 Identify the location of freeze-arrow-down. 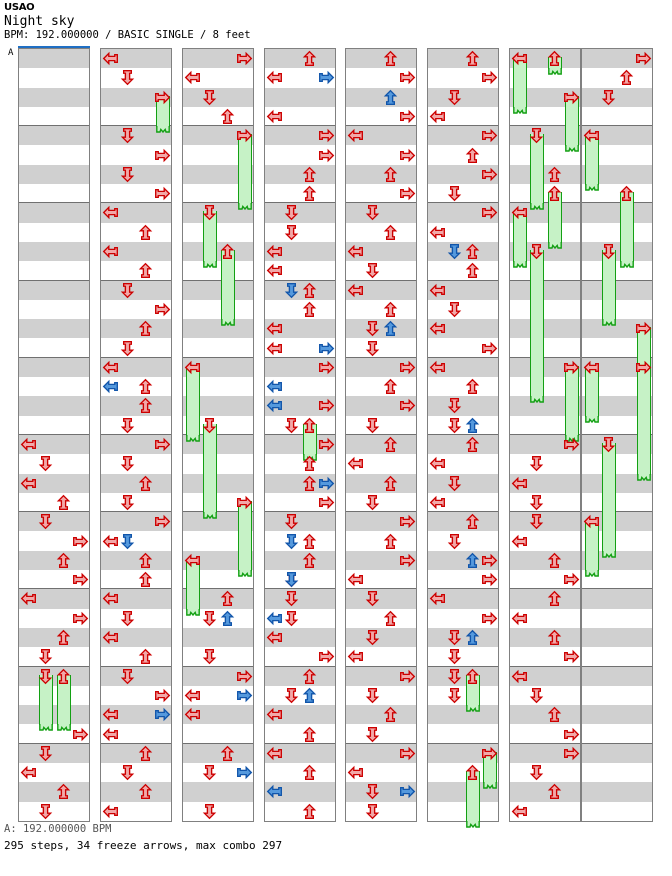
(536, 172).